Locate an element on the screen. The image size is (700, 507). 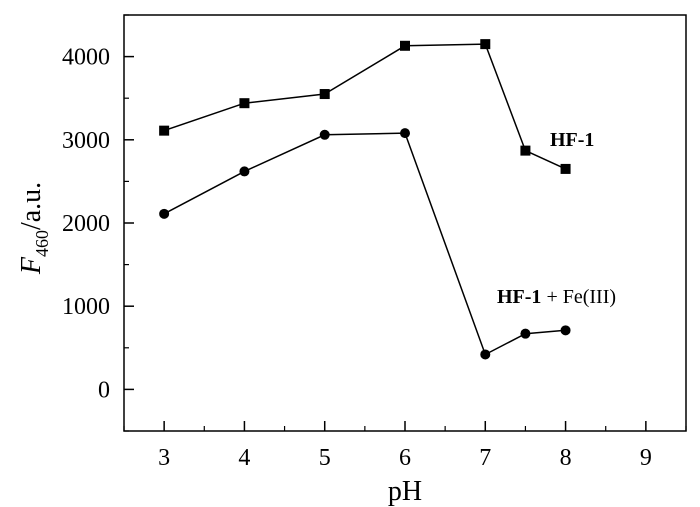
y-tick-label-2: 2000 is located at coordinates (86, 224).